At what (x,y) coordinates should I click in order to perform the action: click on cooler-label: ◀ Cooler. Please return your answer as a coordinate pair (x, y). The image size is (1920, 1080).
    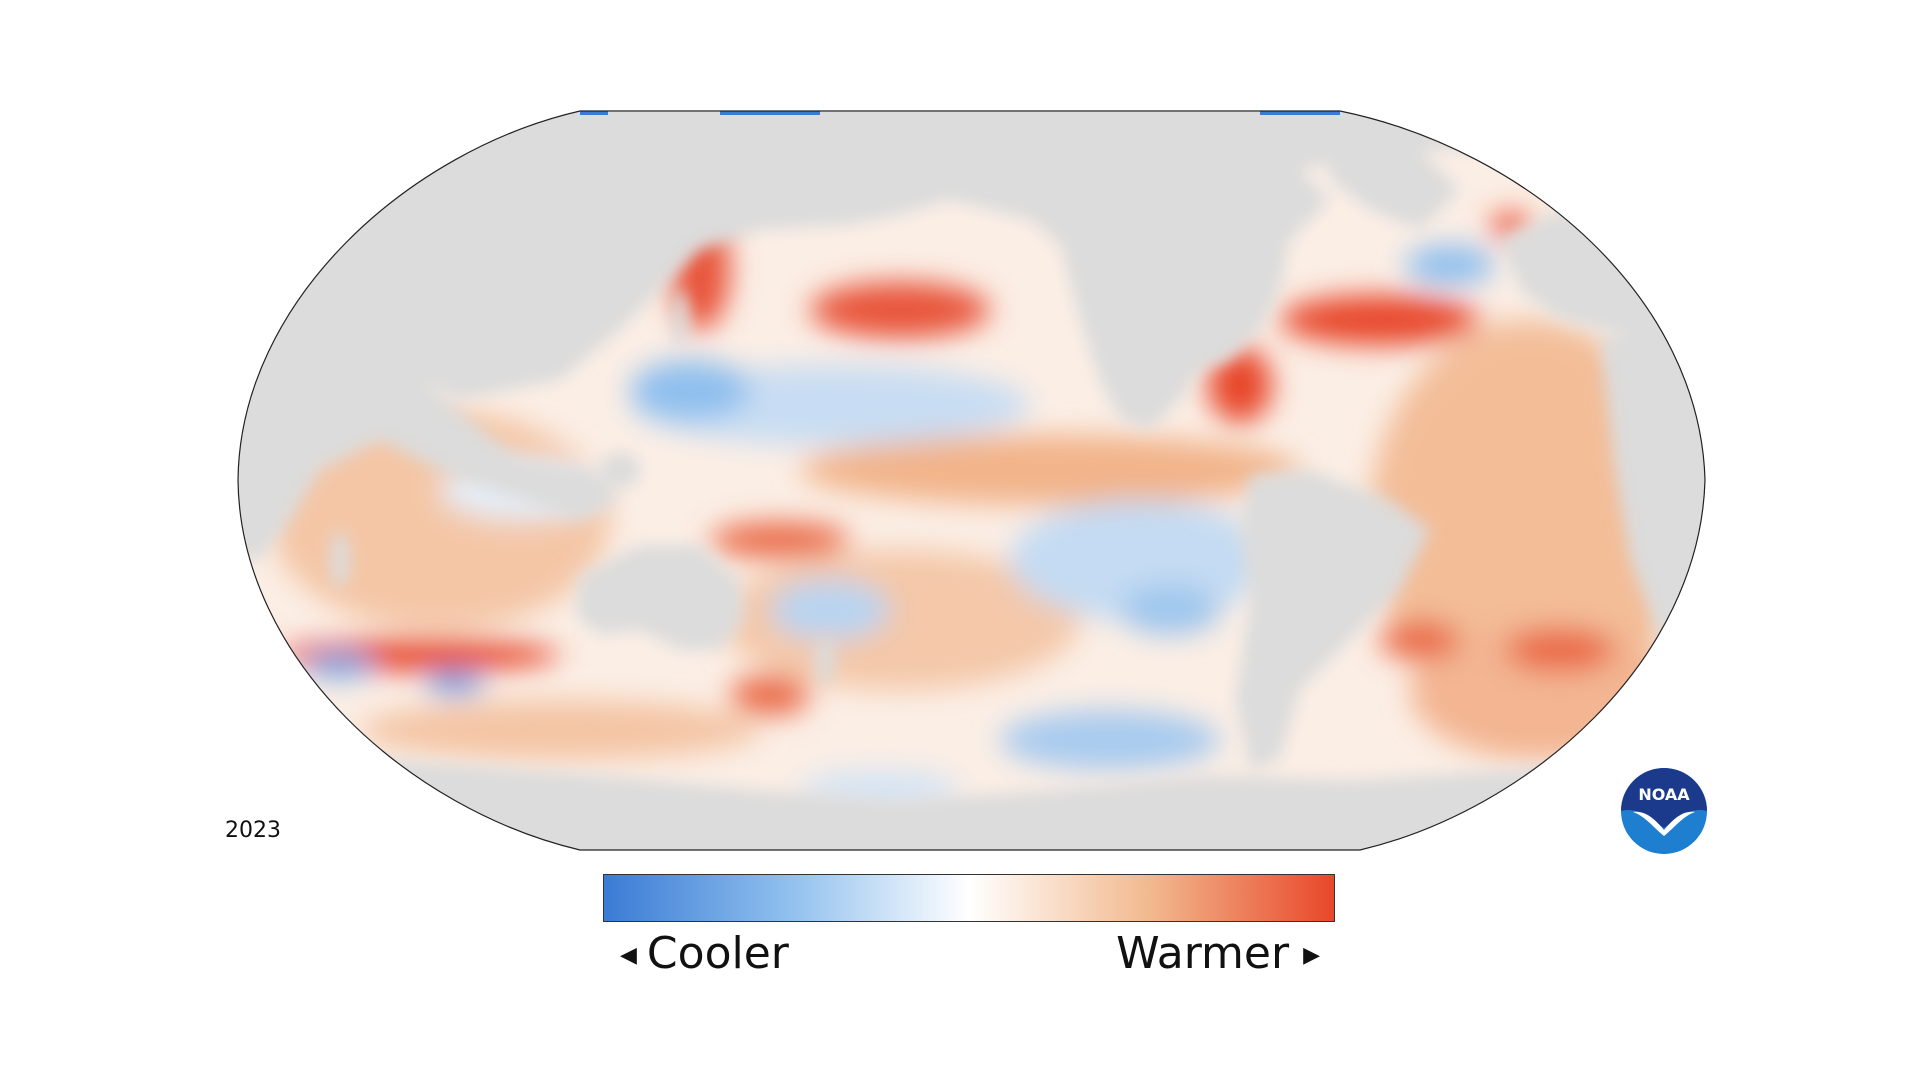
    Looking at the image, I should click on (704, 955).